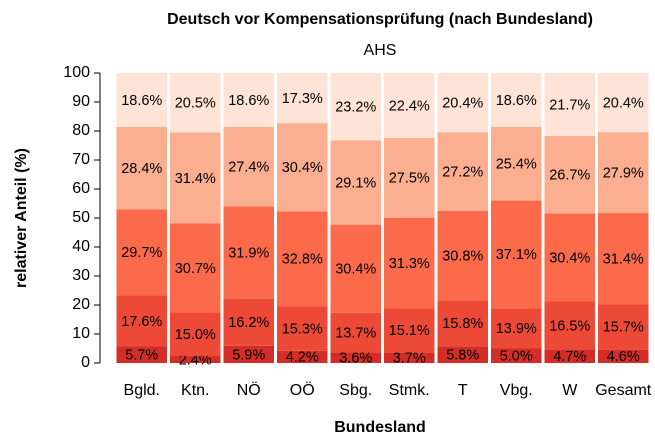  Describe the element at coordinates (516, 390) in the screenshot. I see `x-tick-label: Vbg.` at that location.